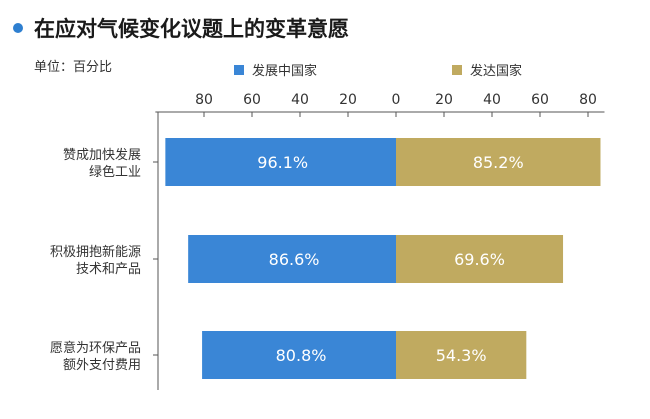 The height and width of the screenshot is (419, 650). I want to click on value-label-developing: 96.1%, so click(282, 162).